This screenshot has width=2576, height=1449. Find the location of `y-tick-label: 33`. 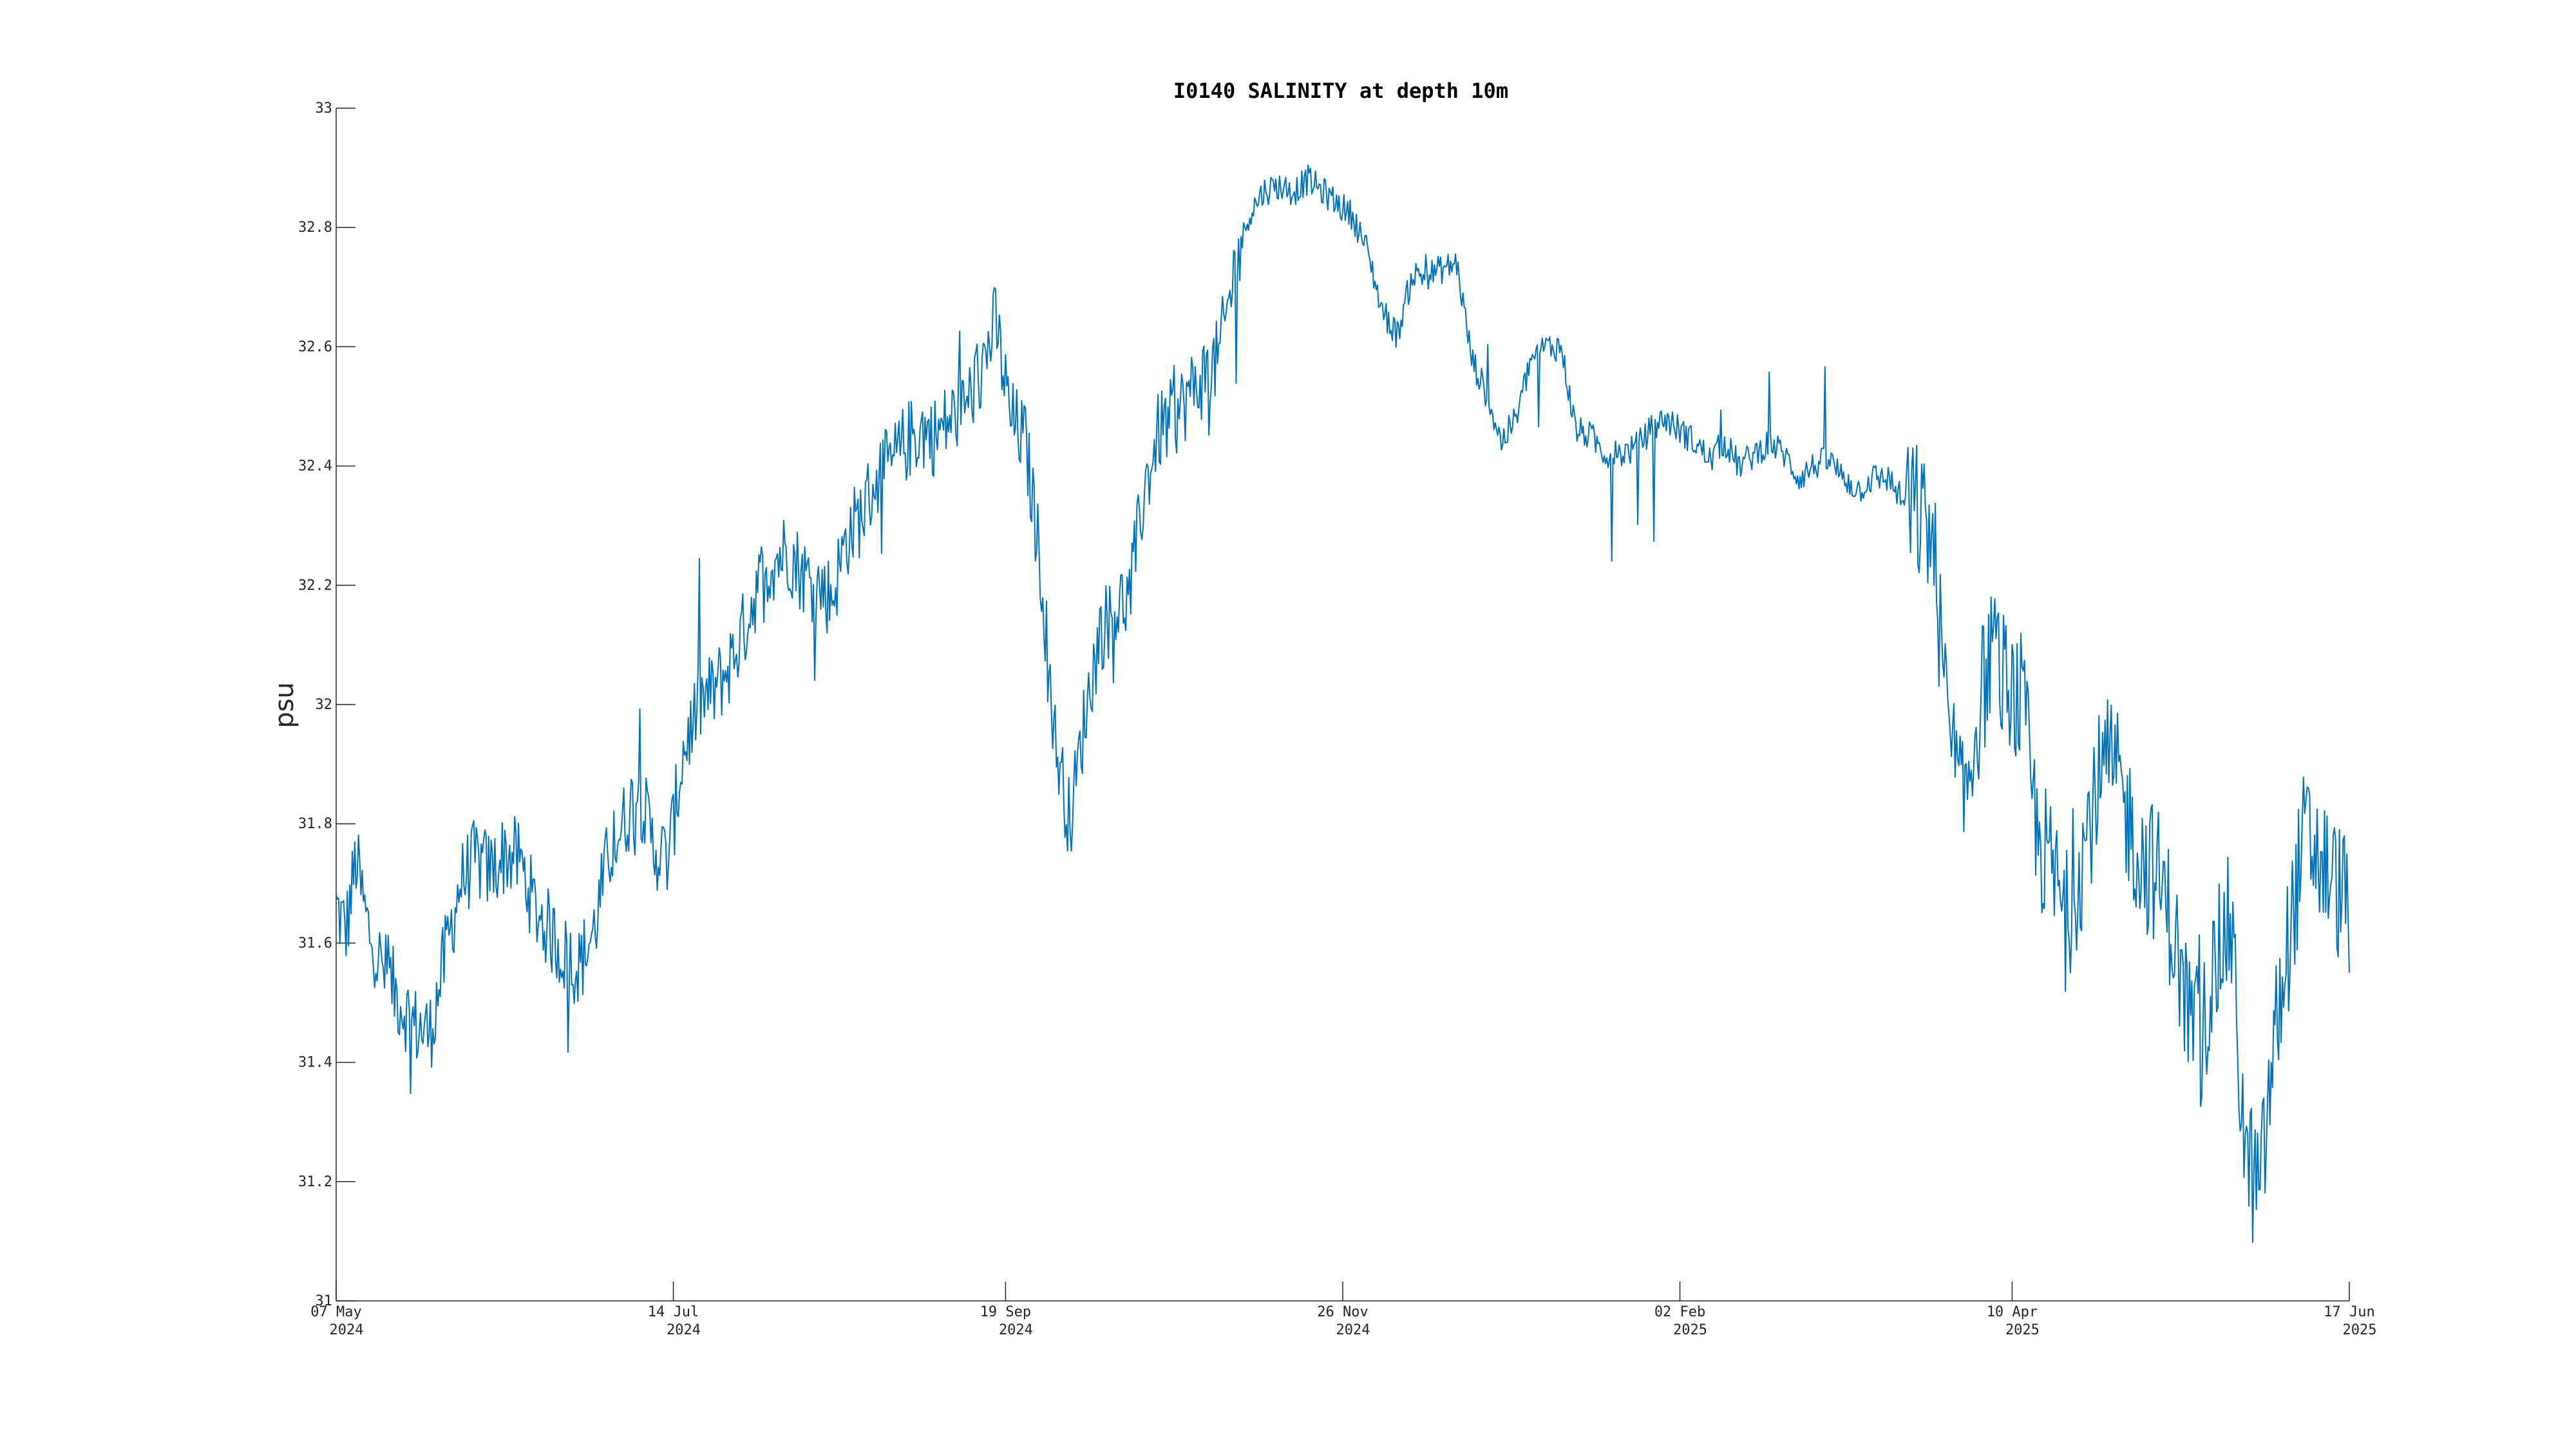

y-tick-label: 33 is located at coordinates (325, 108).